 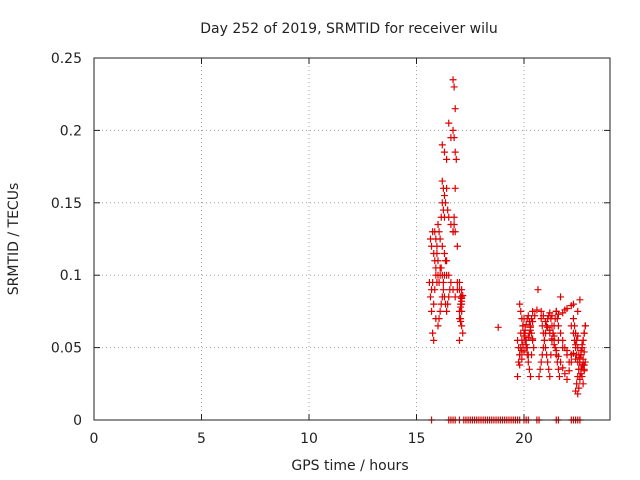 I want to click on y-tick-label: 0, so click(x=77, y=421).